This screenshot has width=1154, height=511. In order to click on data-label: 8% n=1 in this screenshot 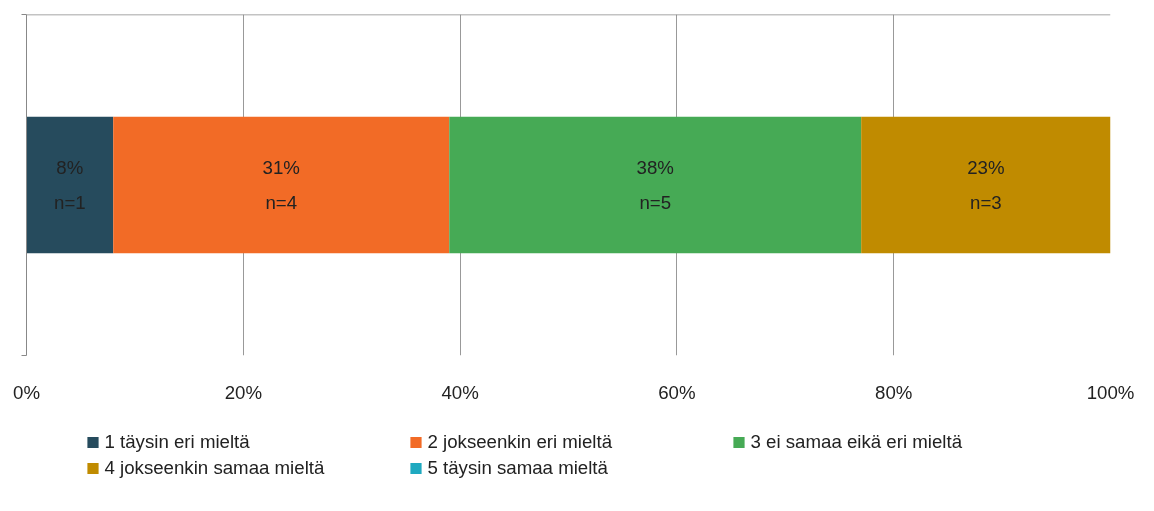, I will do `click(70, 185)`.